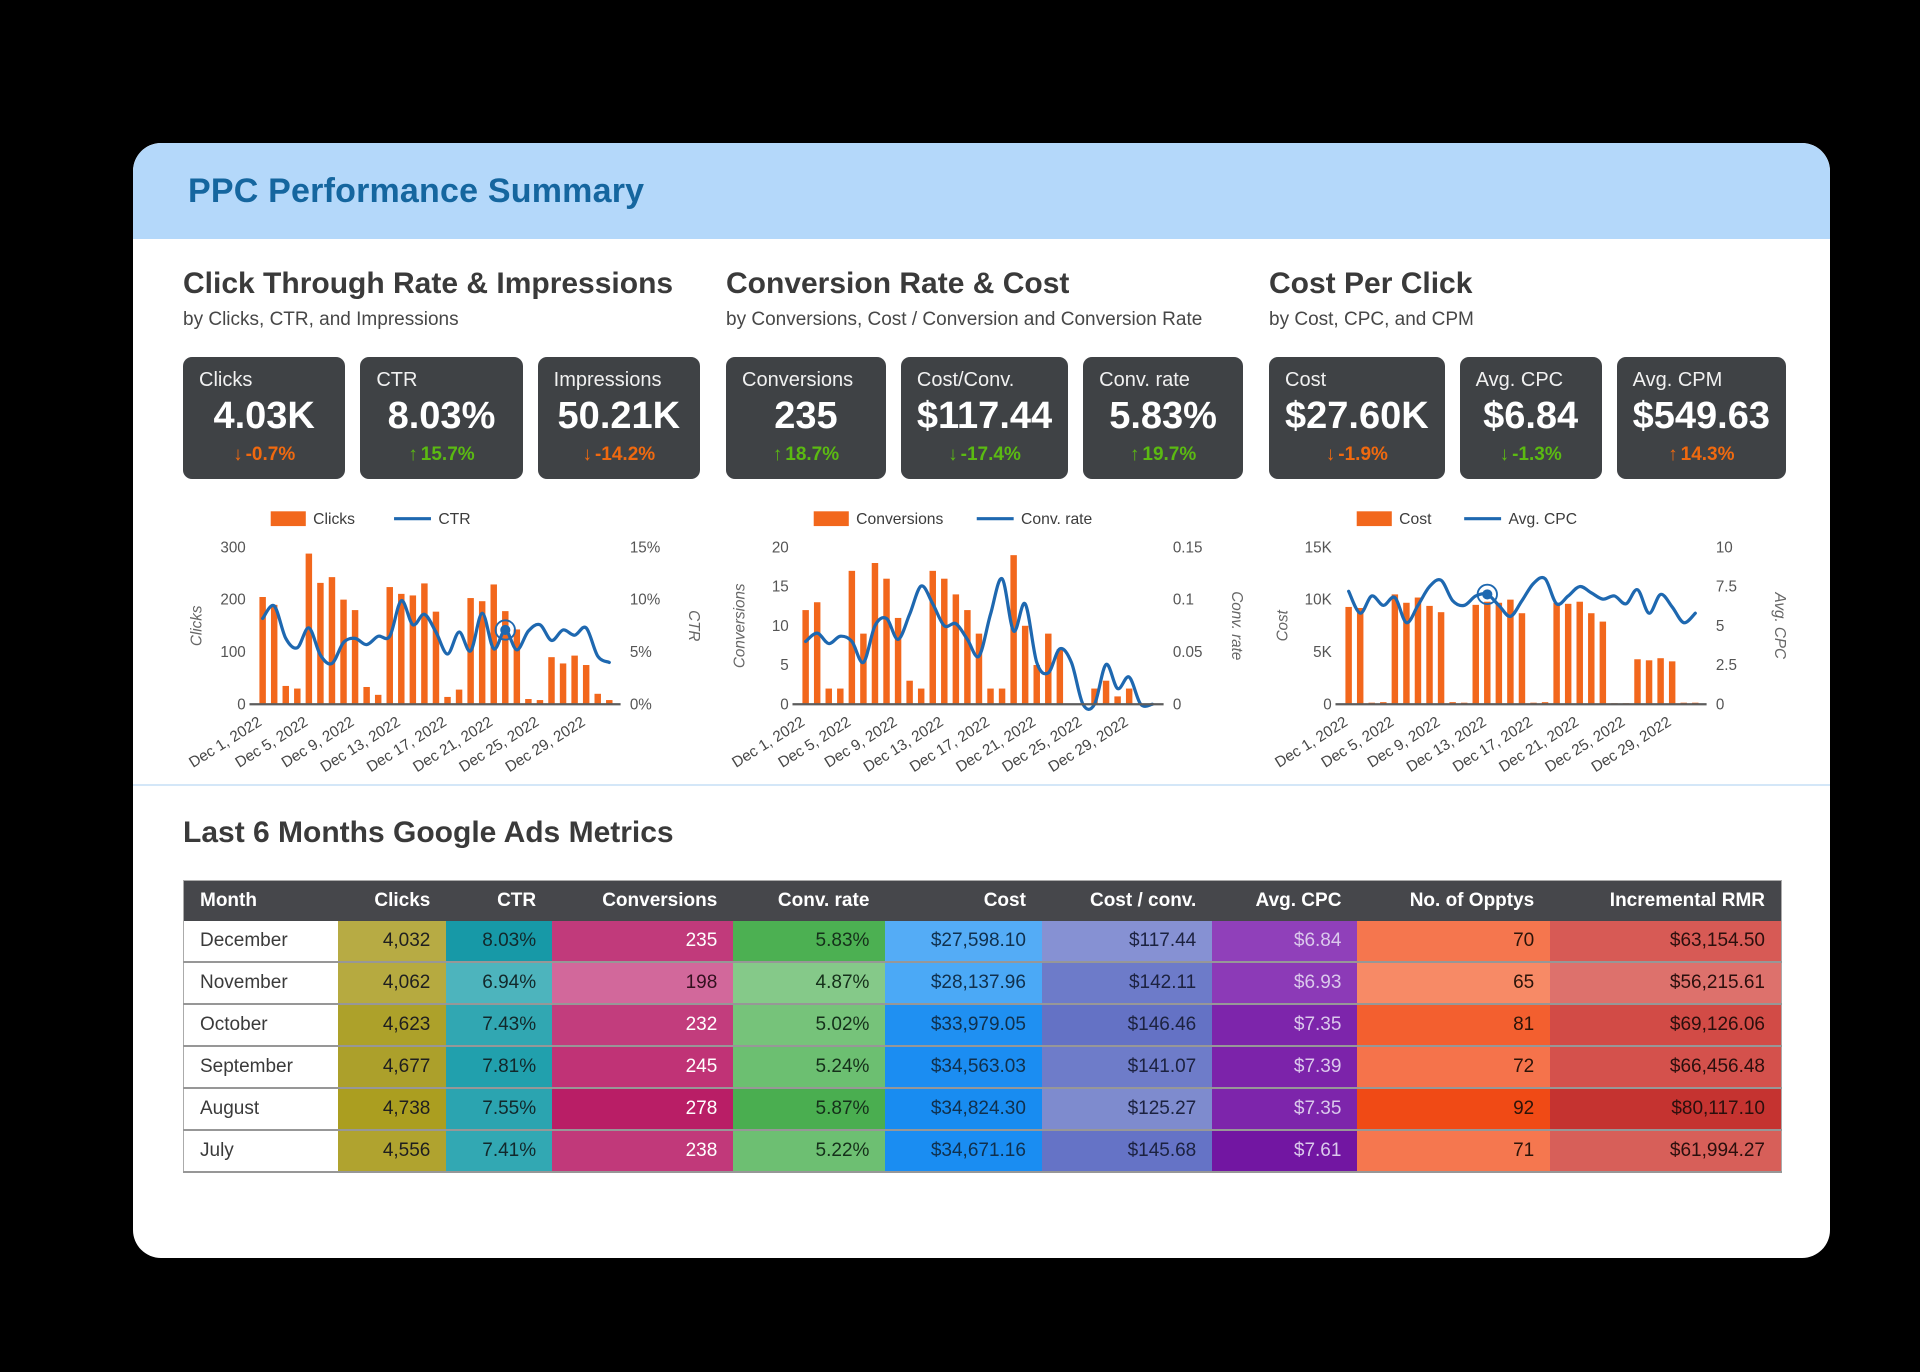 This screenshot has width=1920, height=1372. I want to click on svg-text: Avg. CPC, so click(1778, 626).